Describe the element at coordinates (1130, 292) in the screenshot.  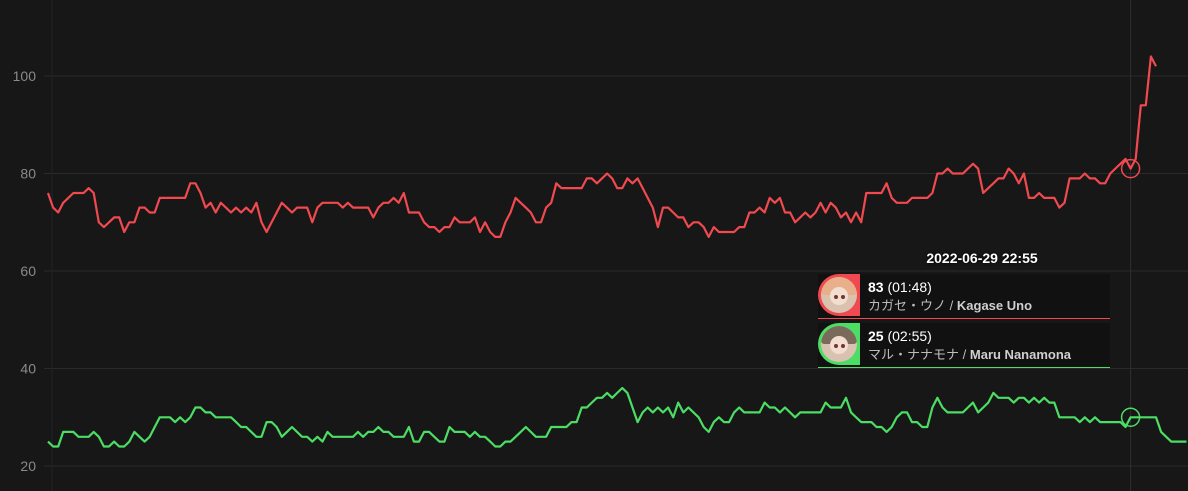
I see `hover-markers` at that location.